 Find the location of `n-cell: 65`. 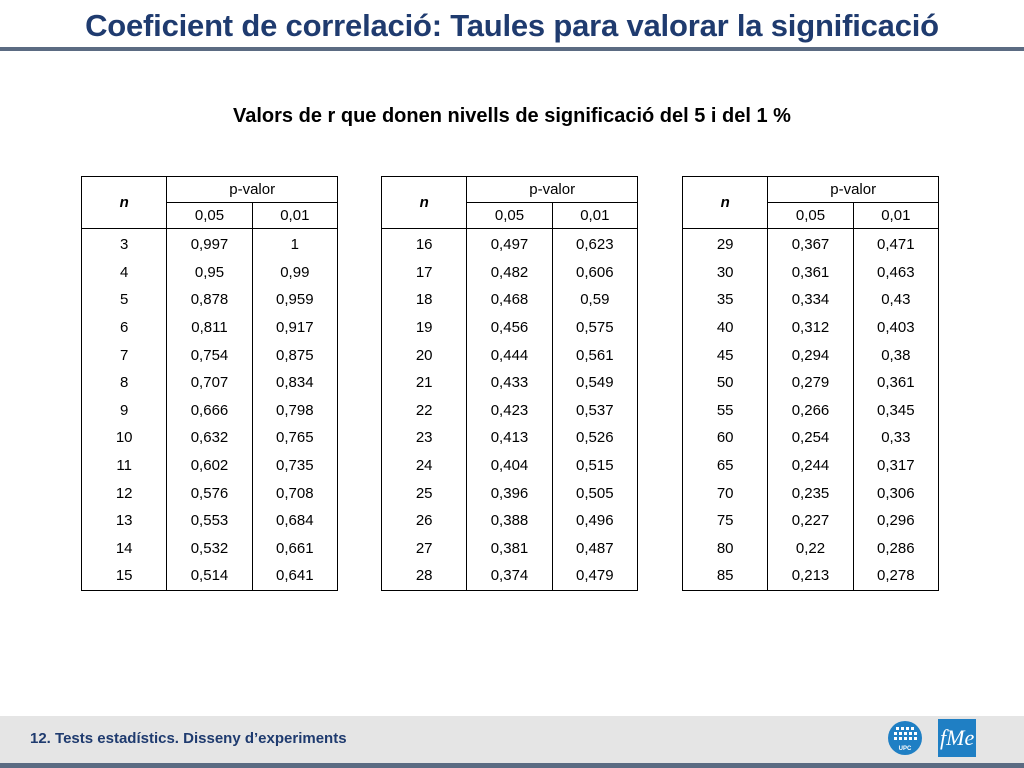

n-cell: 65 is located at coordinates (725, 465).